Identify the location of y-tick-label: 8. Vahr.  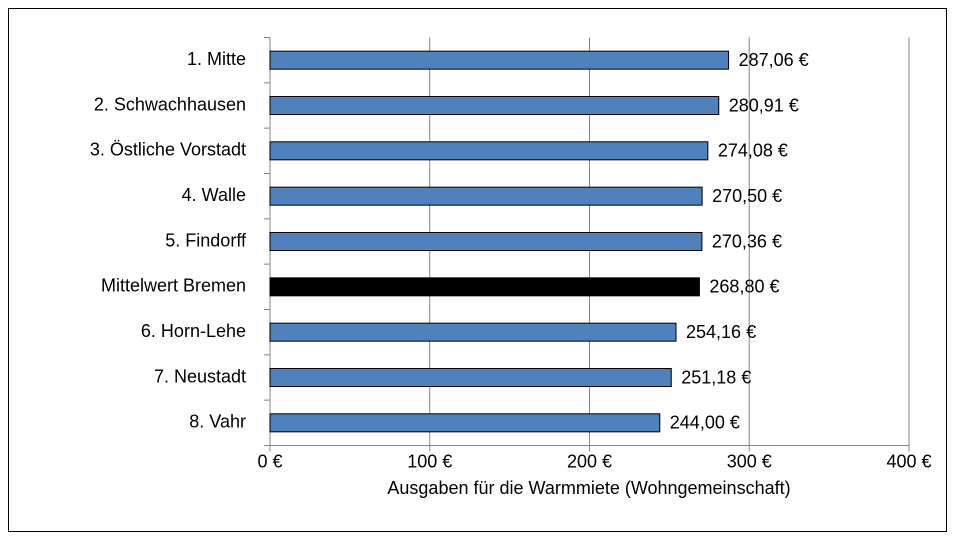
(217, 422).